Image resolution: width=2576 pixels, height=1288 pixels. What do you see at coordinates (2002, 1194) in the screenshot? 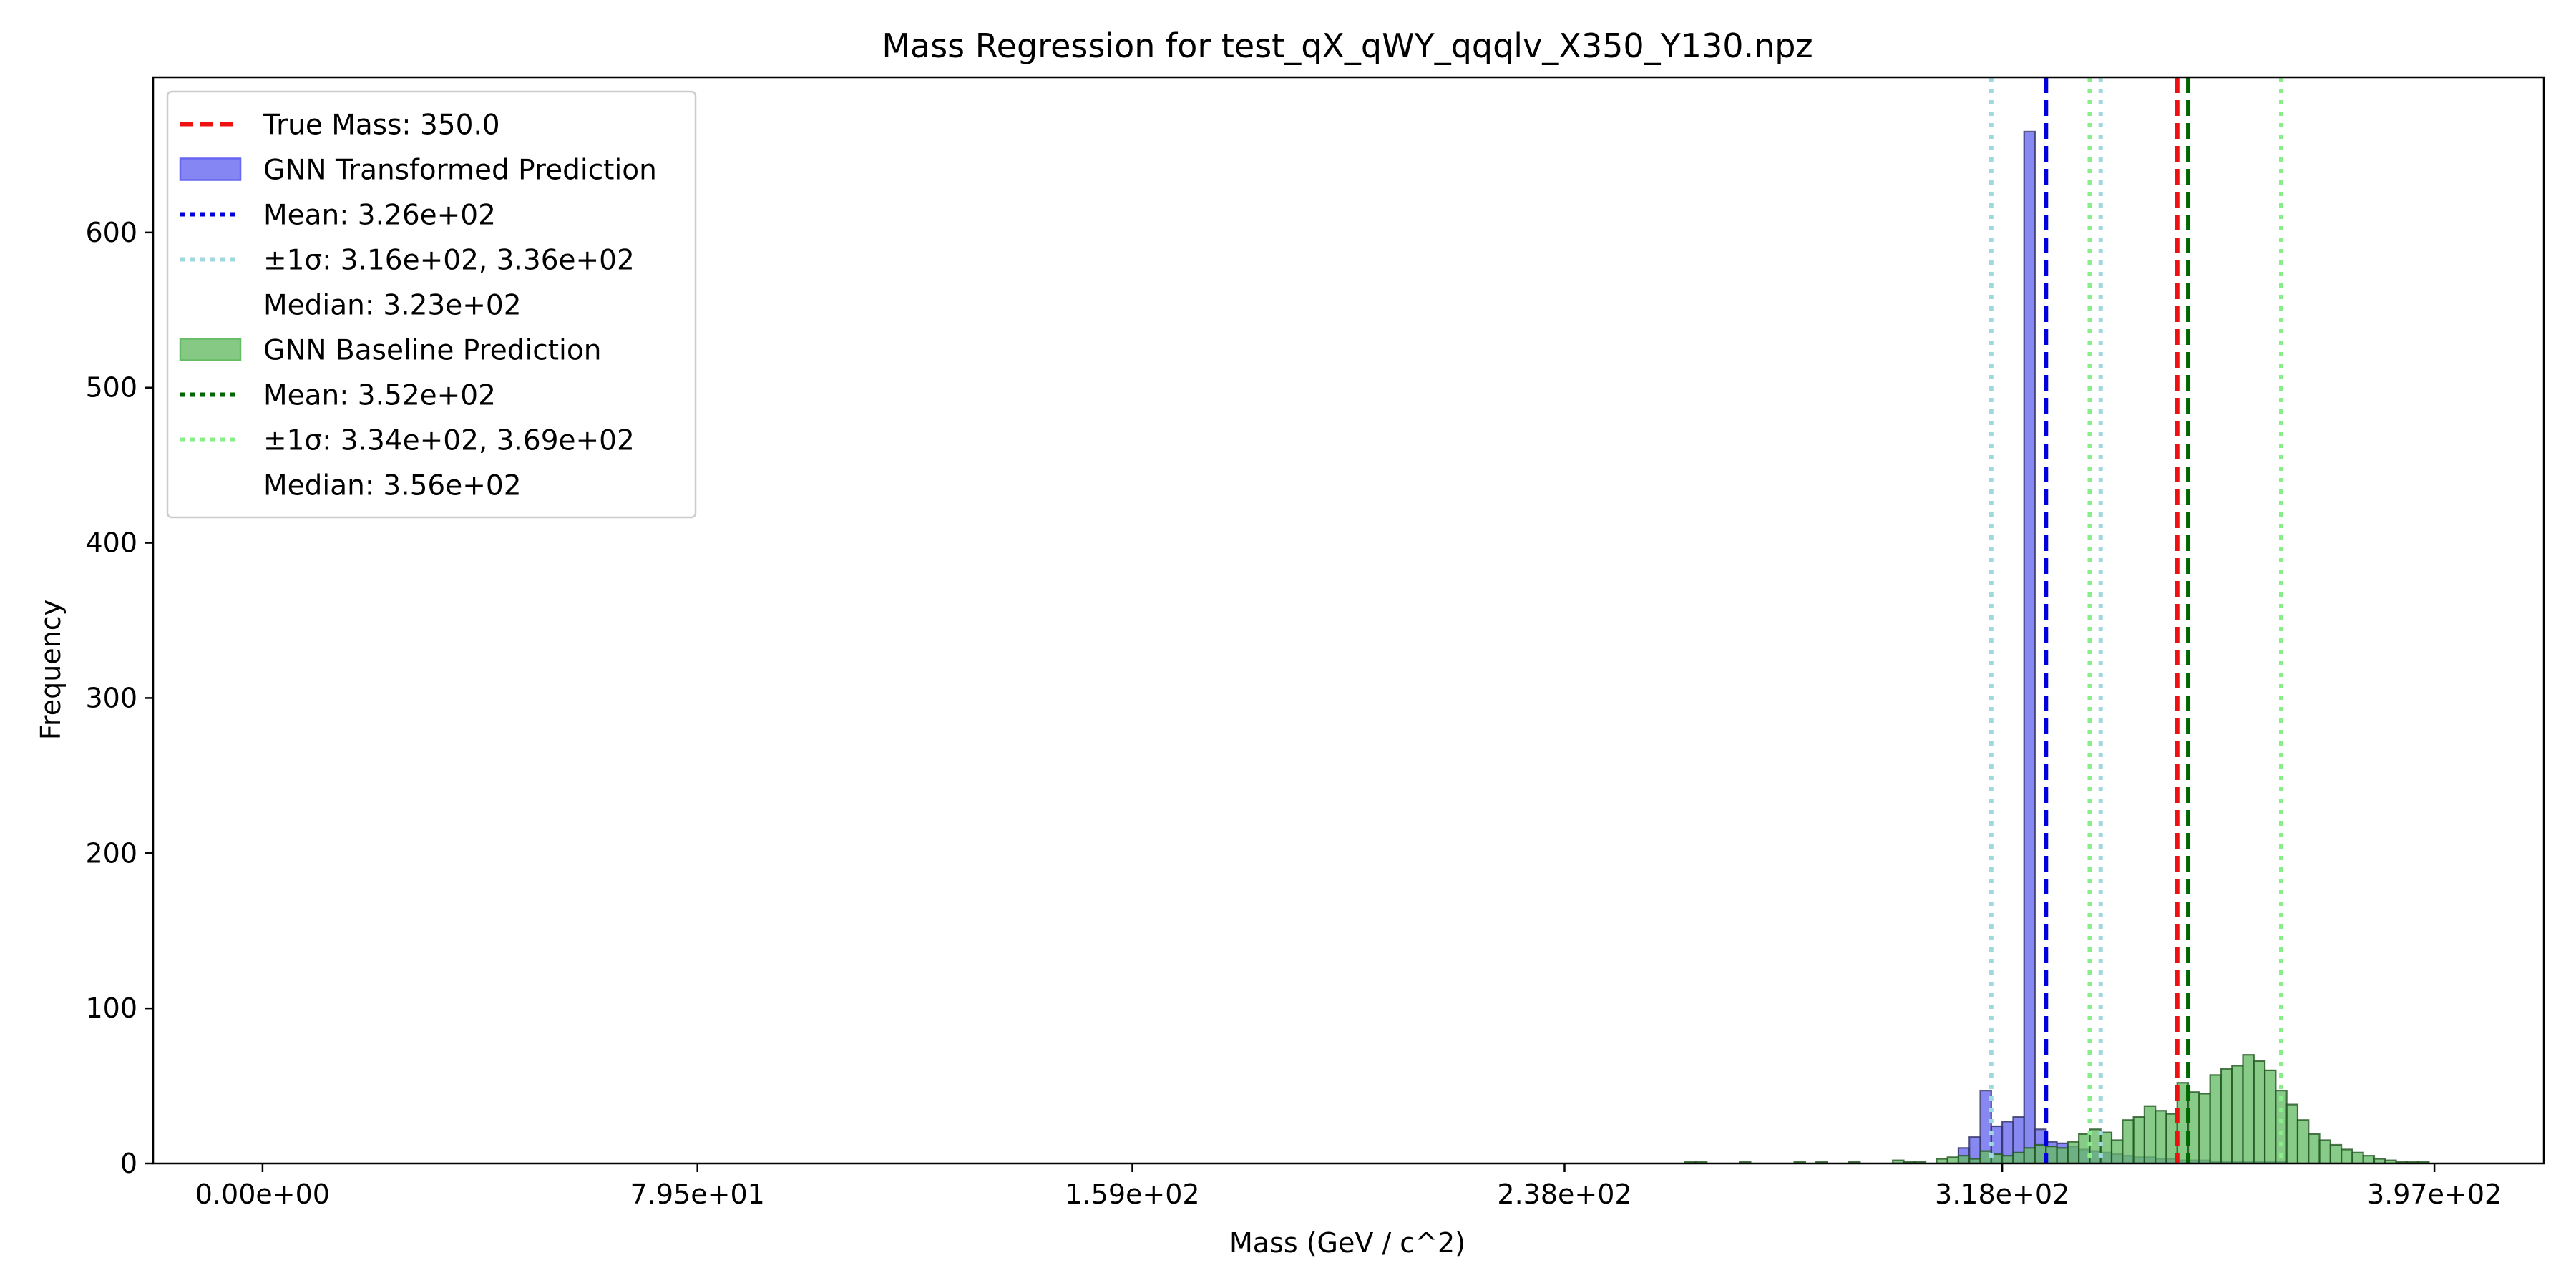
I see `x-tick-label: 3.18e+02` at bounding box center [2002, 1194].